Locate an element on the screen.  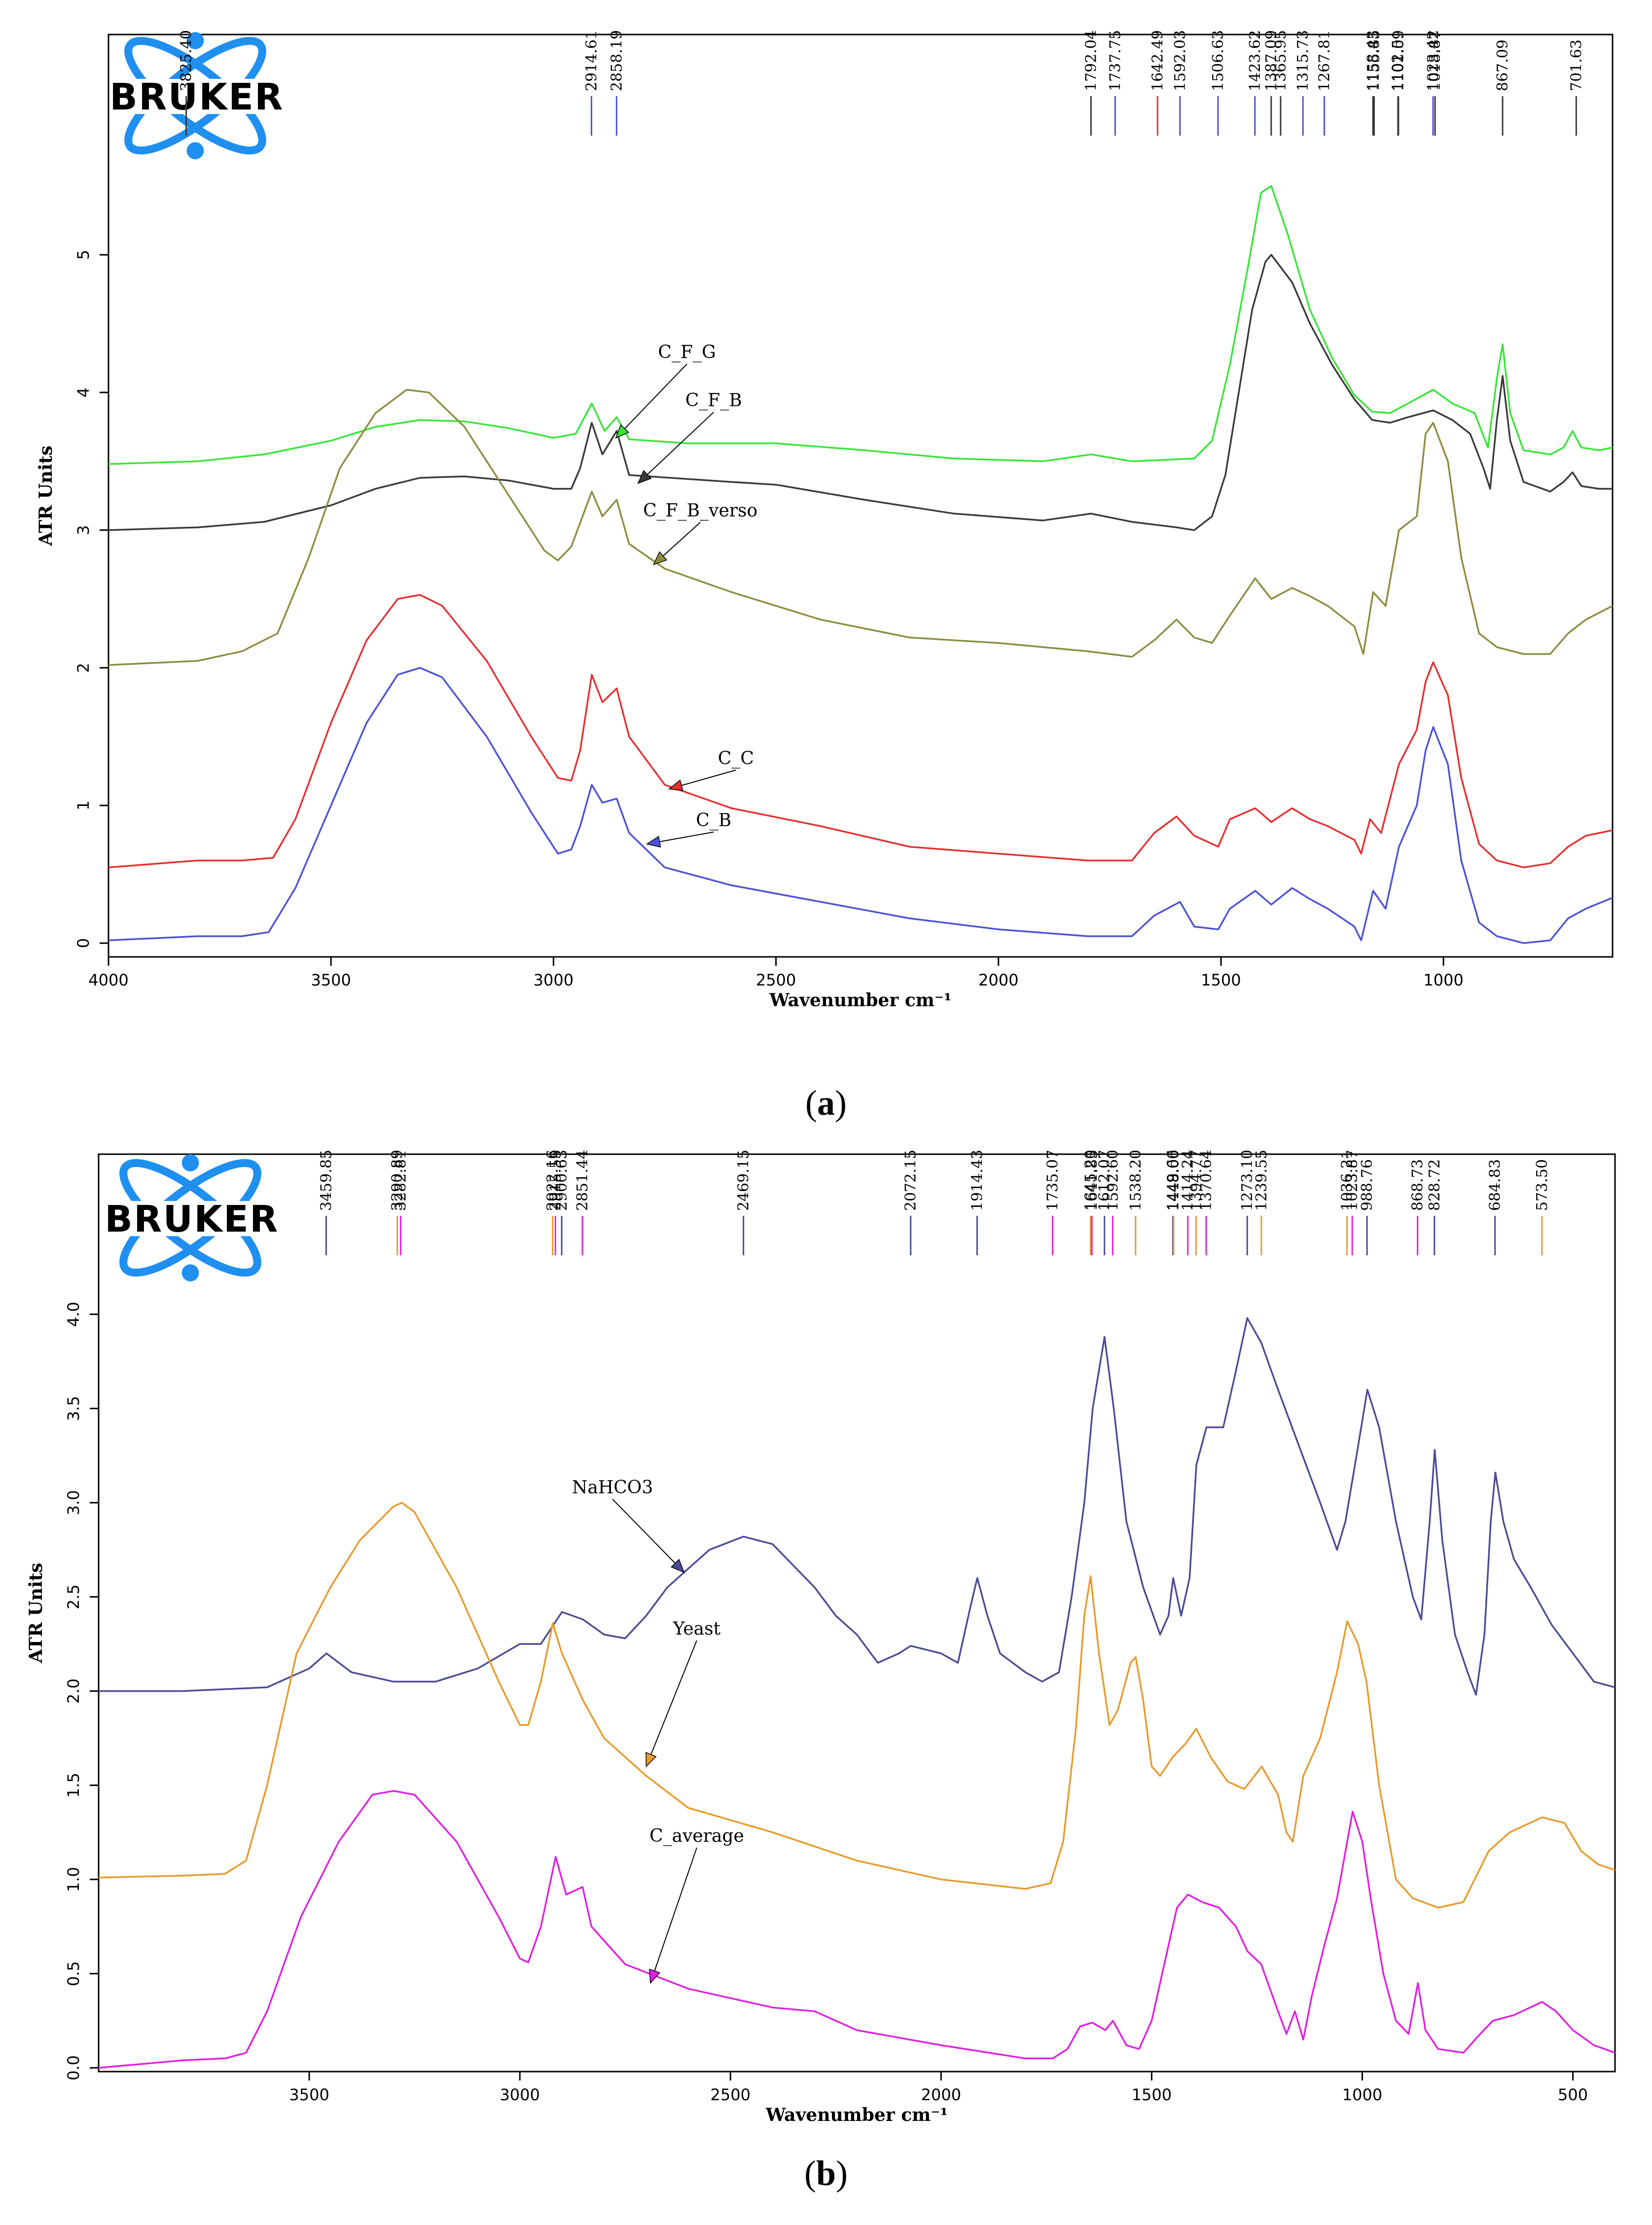
peak-label: 3290.89 is located at coordinates (398, 1180).